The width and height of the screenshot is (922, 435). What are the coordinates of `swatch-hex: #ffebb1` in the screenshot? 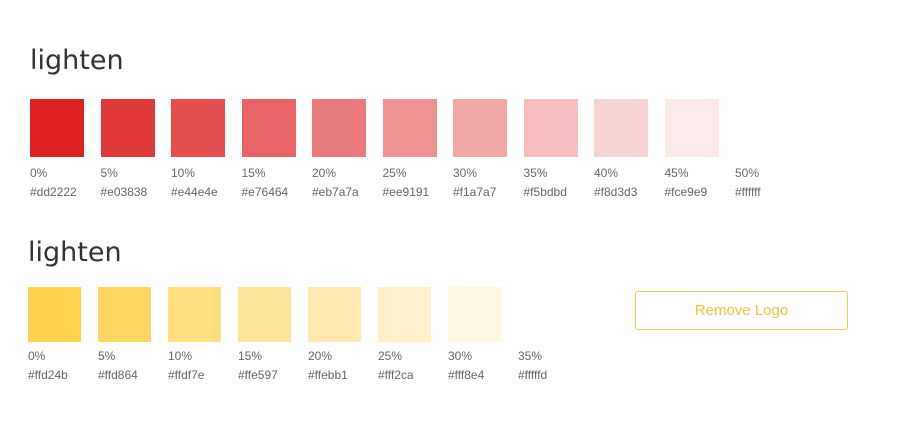 It's located at (328, 375).